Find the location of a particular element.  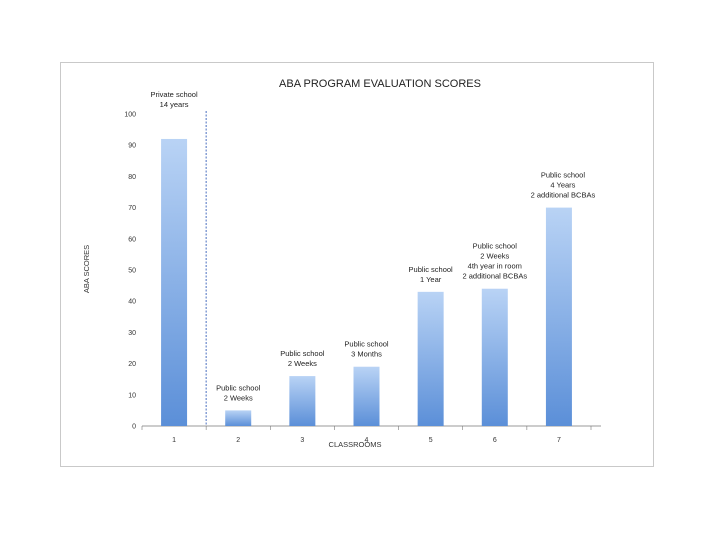

y-tick-label: 60 is located at coordinates (132, 239).